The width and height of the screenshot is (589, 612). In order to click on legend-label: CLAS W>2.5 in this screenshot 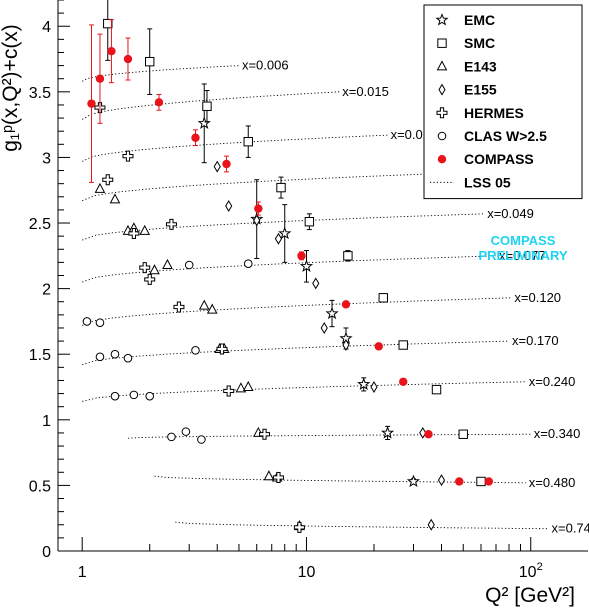, I will do `click(505, 136)`.